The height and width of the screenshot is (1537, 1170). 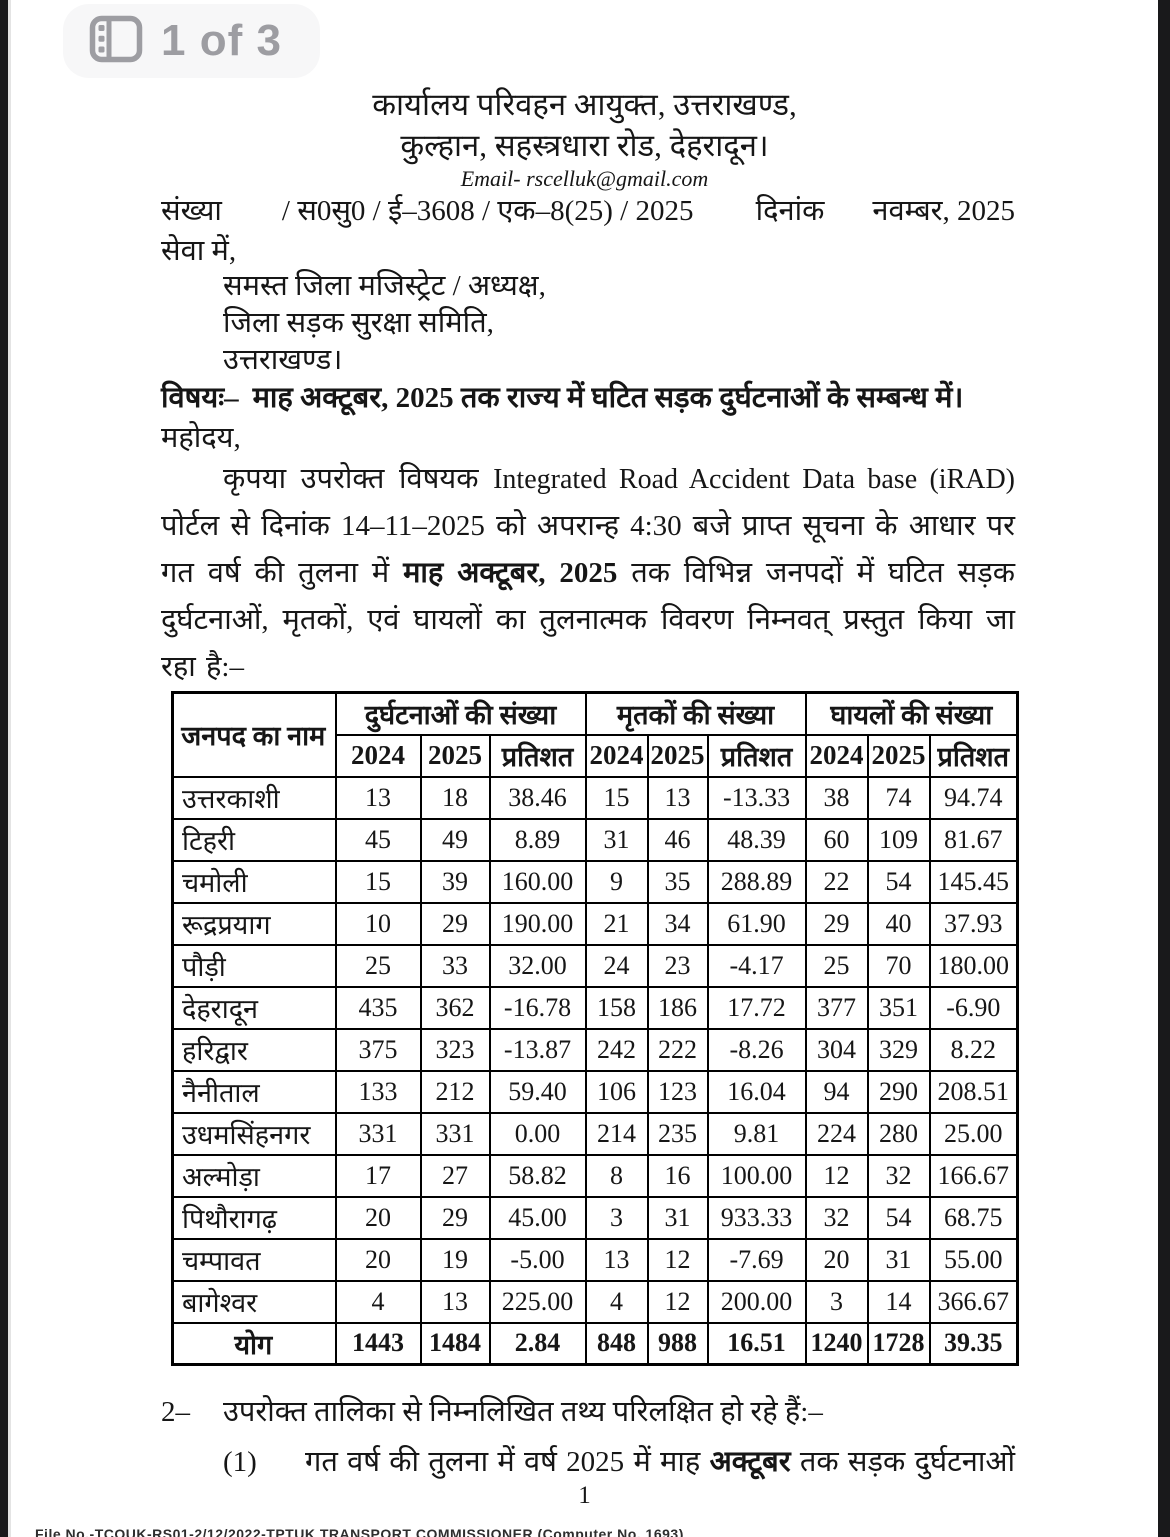 What do you see at coordinates (240, 1462) in the screenshot?
I see `point-number: (1)` at bounding box center [240, 1462].